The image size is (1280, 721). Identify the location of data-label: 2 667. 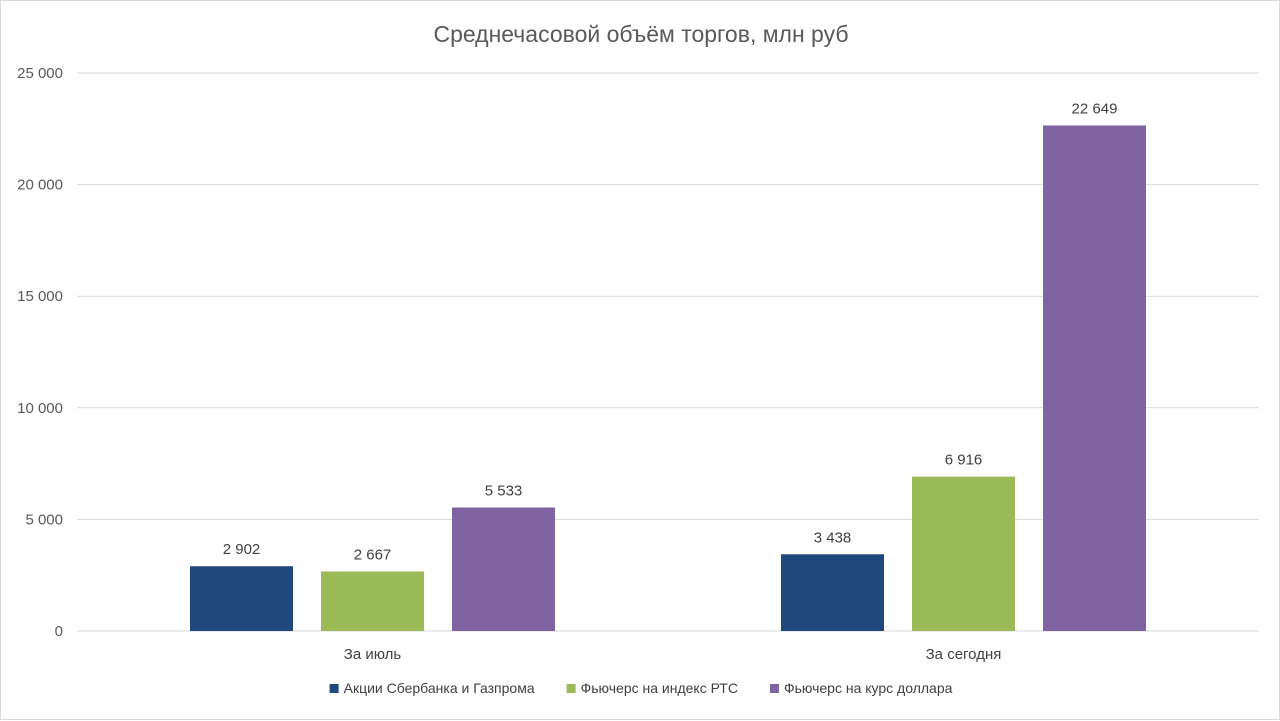
(373, 554).